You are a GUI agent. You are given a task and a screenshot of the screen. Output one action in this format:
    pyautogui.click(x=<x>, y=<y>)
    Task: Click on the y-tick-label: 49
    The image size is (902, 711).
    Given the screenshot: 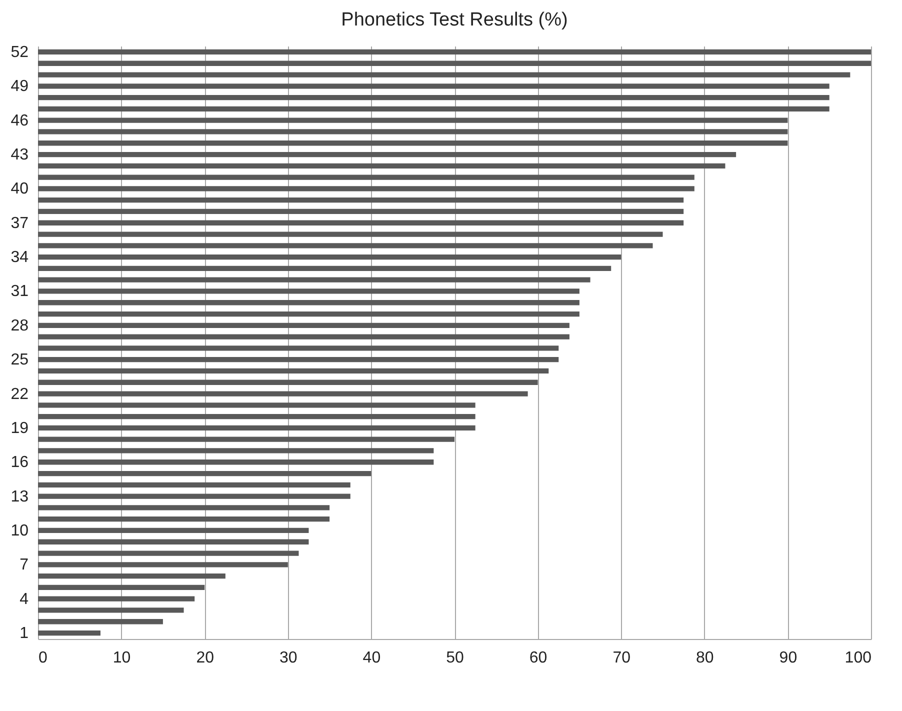 What is the action you would take?
    pyautogui.click(x=19, y=87)
    